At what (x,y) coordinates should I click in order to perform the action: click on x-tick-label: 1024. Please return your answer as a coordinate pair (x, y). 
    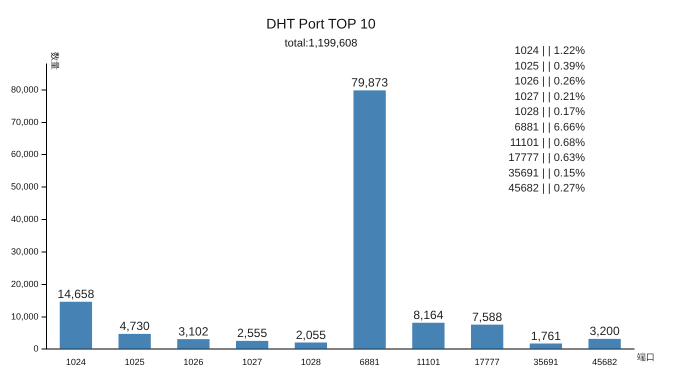
    Looking at the image, I should click on (76, 362).